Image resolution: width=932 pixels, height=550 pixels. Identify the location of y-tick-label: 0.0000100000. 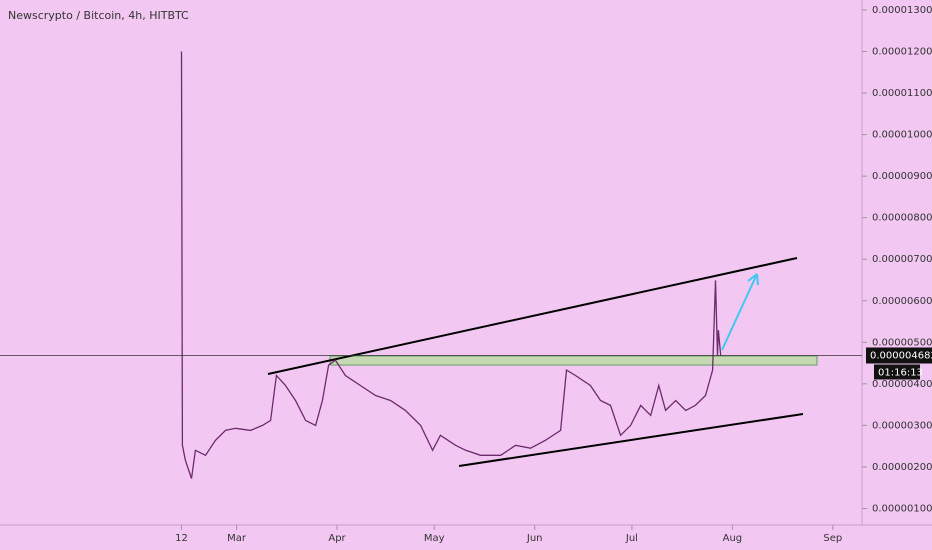
(902, 135).